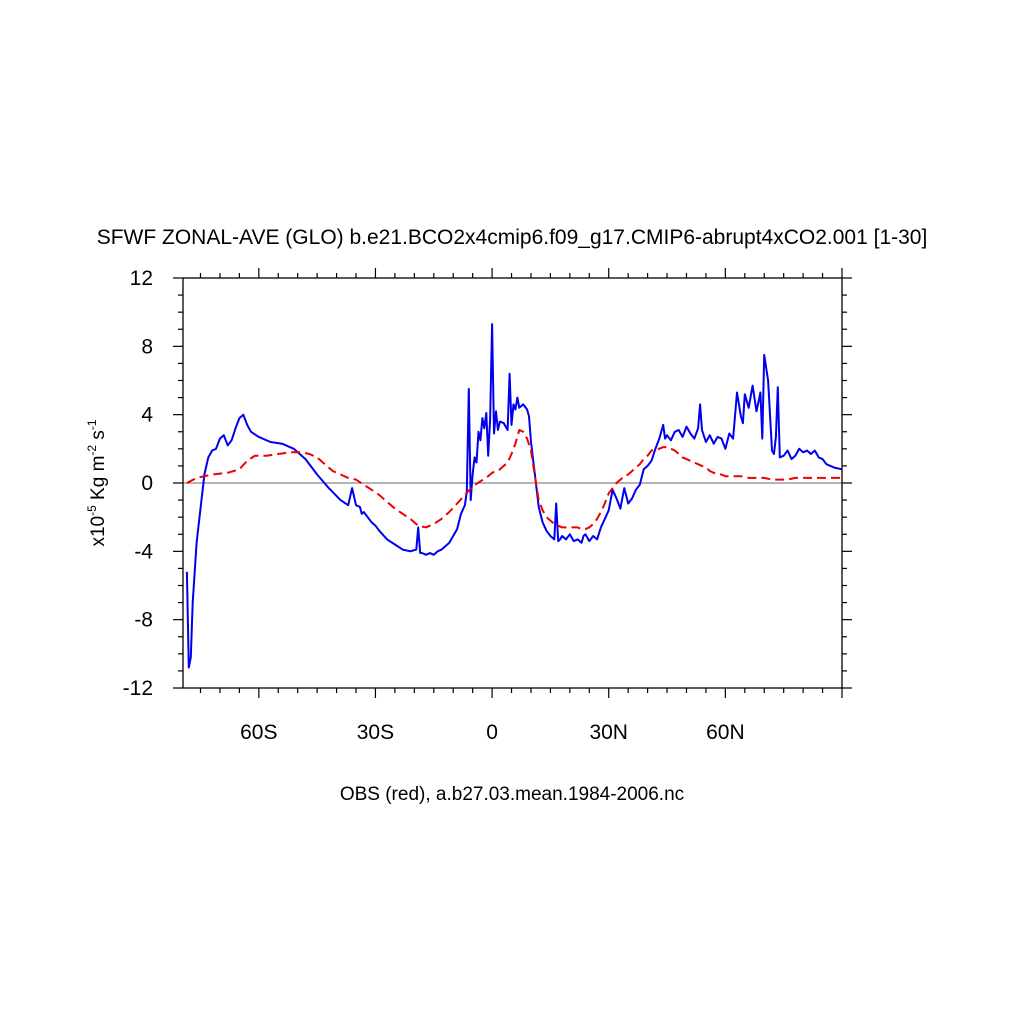 The image size is (1024, 1024). What do you see at coordinates (98, 531) in the screenshot?
I see `y-axis-label-prefix: x10` at bounding box center [98, 531].